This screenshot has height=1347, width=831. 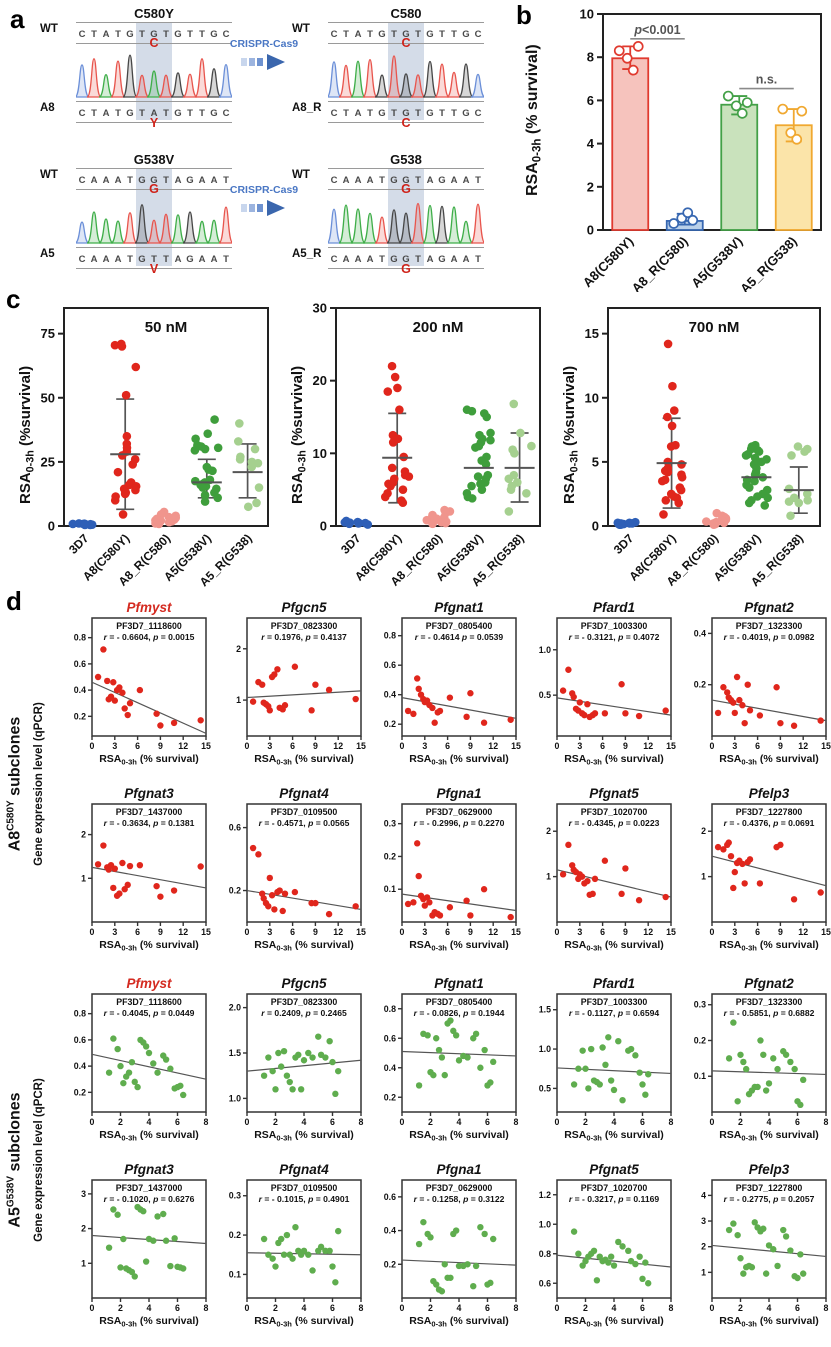 I want to click on arrow-dash, so click(x=252, y=208).